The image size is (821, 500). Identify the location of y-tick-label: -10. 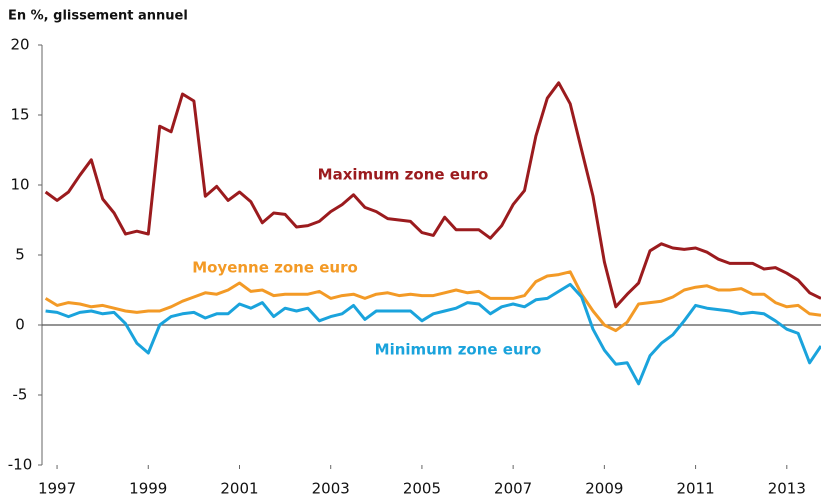
(20, 465).